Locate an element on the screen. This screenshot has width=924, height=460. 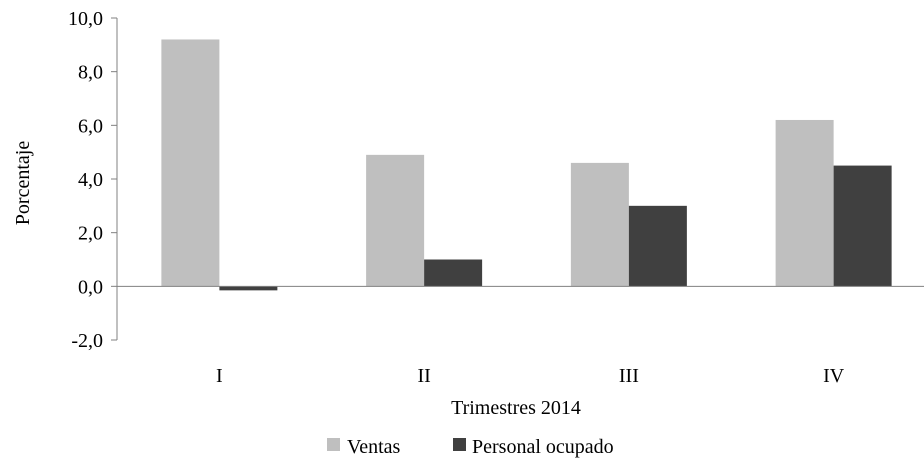
y-tick-label: 0,0 is located at coordinates (90, 287).